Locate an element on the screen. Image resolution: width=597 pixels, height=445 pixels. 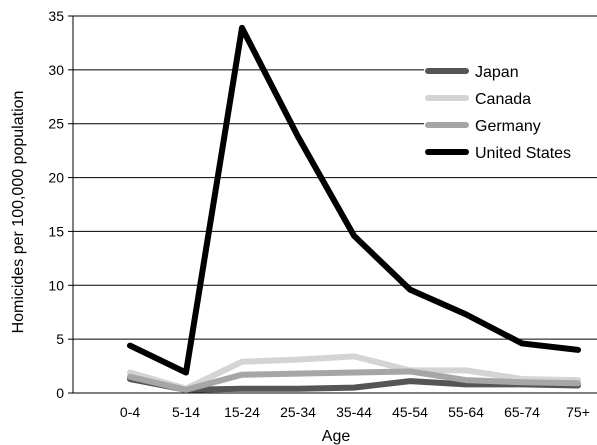
x-axis-title: Age is located at coordinates (336, 436).